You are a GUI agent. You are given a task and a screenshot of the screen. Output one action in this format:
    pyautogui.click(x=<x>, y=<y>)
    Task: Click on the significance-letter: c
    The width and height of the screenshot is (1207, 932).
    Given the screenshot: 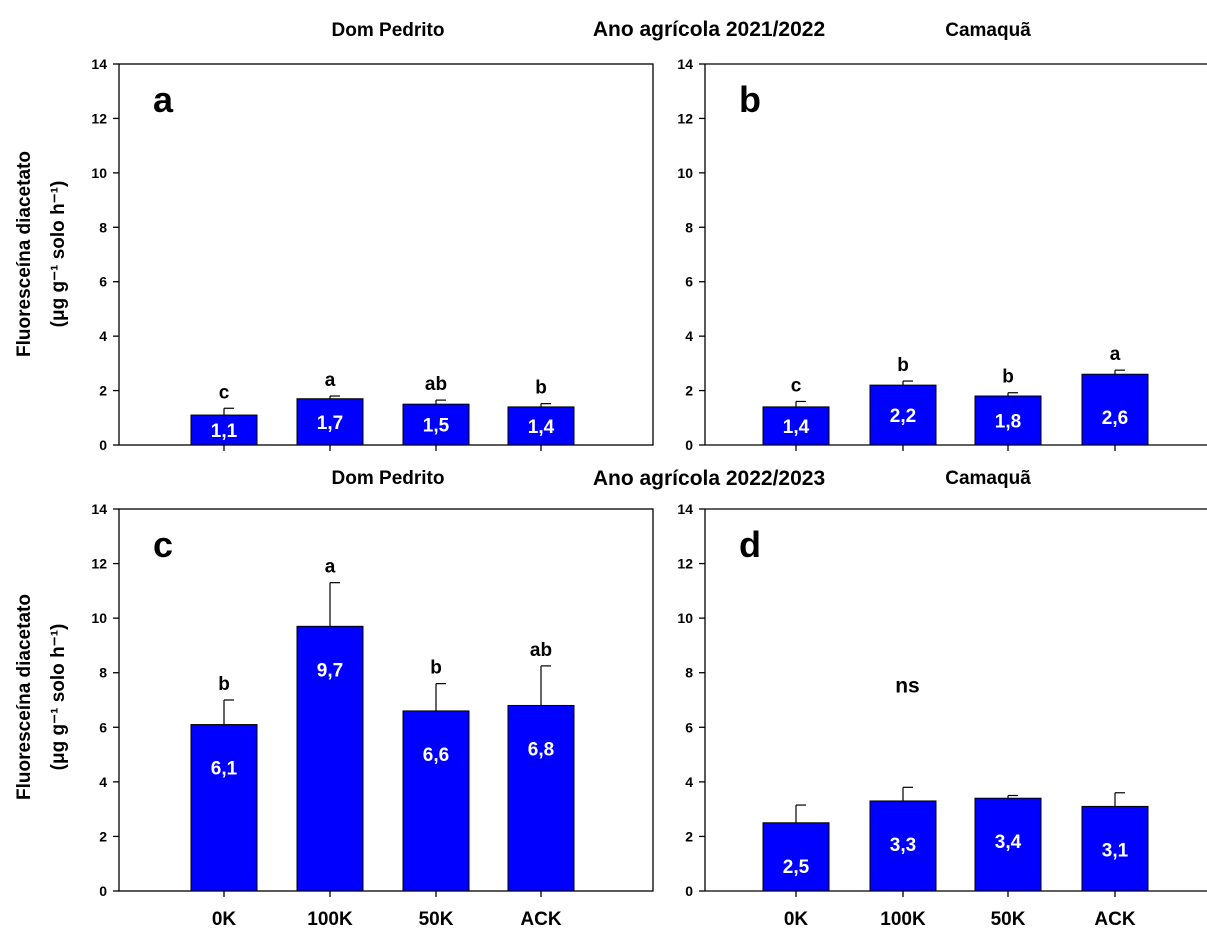 What is the action you would take?
    pyautogui.click(x=224, y=392)
    